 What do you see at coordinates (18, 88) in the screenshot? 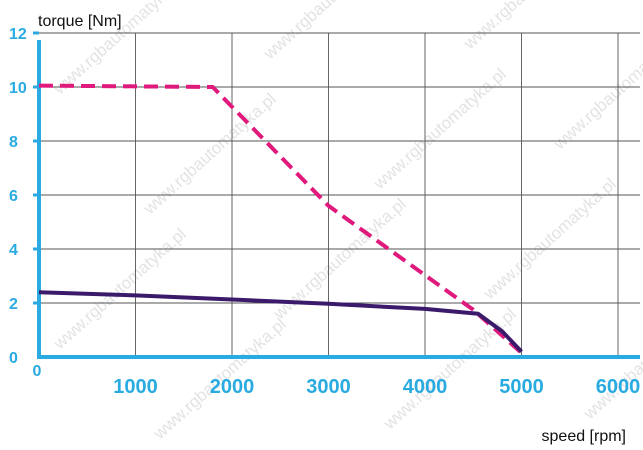
I see `y-tick-label: 10` at bounding box center [18, 88].